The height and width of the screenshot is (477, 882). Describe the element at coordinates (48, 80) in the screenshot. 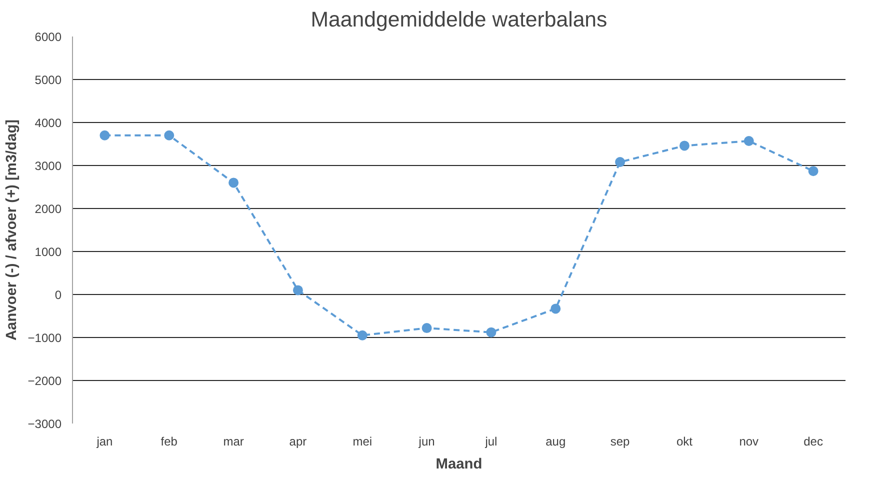

I see `y-tick-label: 5000` at that location.